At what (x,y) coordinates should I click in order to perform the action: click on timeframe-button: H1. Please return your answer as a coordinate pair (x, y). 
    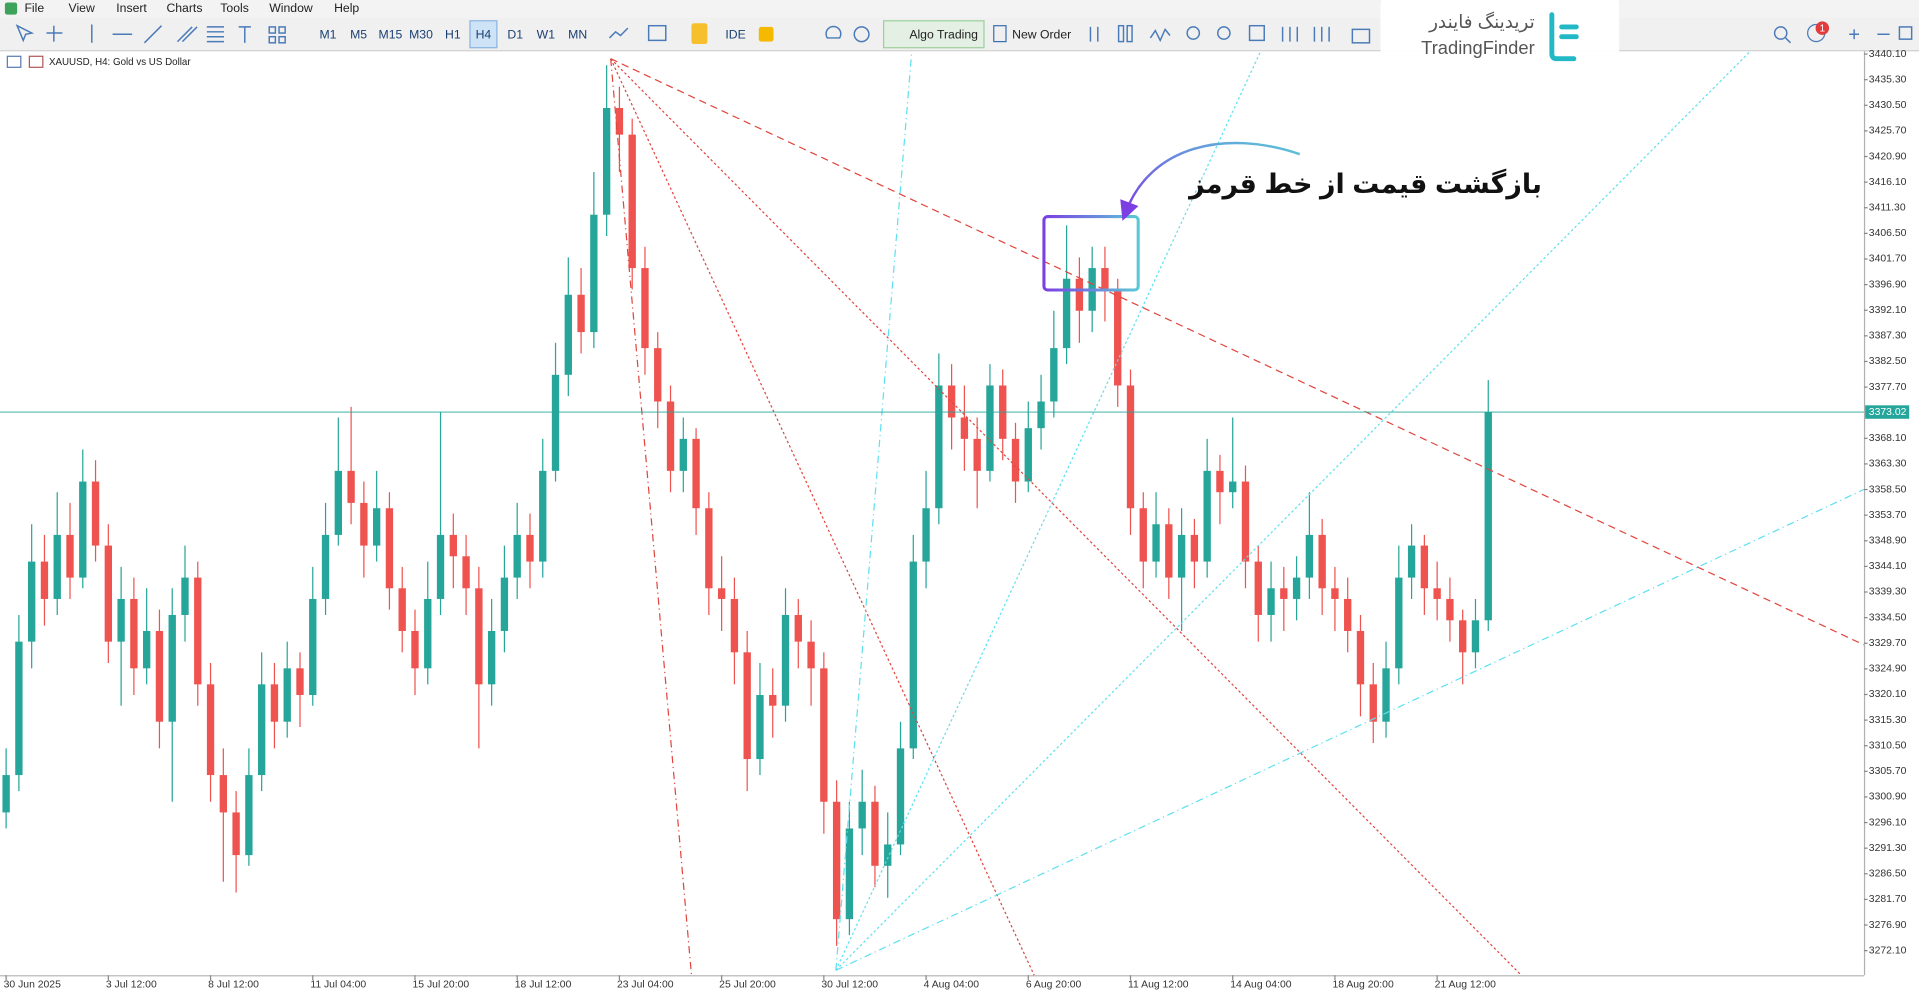
    Looking at the image, I should click on (453, 35).